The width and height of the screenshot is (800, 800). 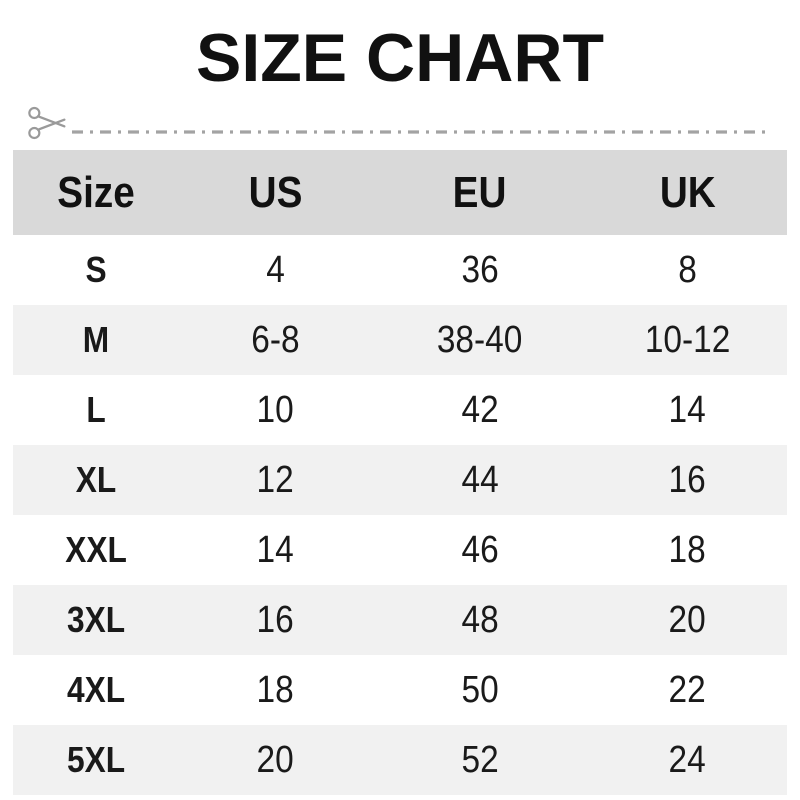 What do you see at coordinates (400, 270) in the screenshot?
I see `table-row-s: S 4 36 8` at bounding box center [400, 270].